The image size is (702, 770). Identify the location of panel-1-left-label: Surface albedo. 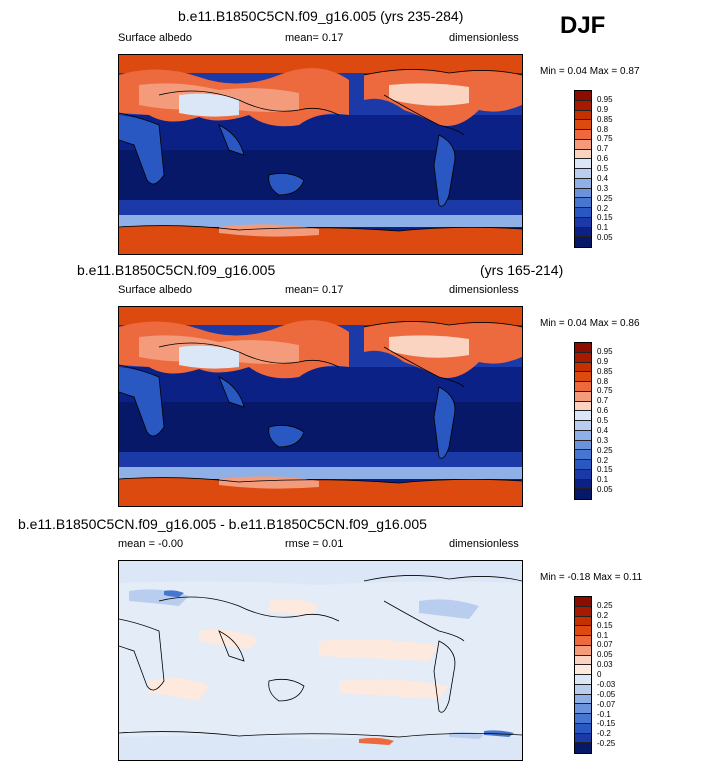
(155, 38).